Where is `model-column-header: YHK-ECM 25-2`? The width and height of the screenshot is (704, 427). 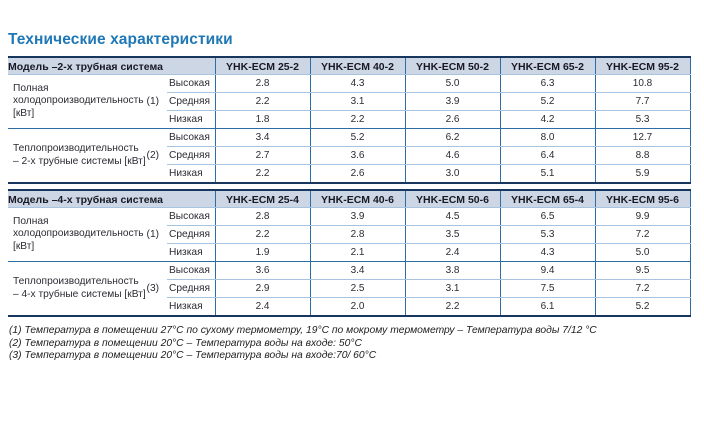 model-column-header: YHK-ECM 25-2 is located at coordinates (262, 65).